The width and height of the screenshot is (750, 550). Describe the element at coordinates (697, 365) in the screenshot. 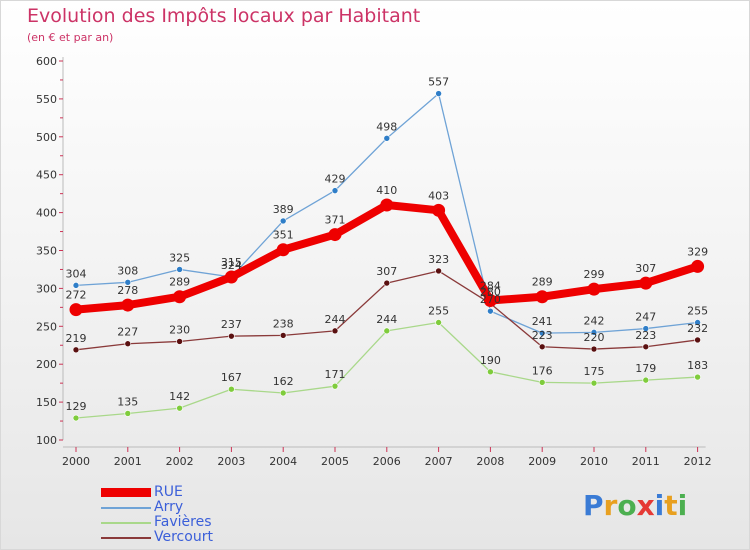

I see `data-label-favieres: 183` at that location.